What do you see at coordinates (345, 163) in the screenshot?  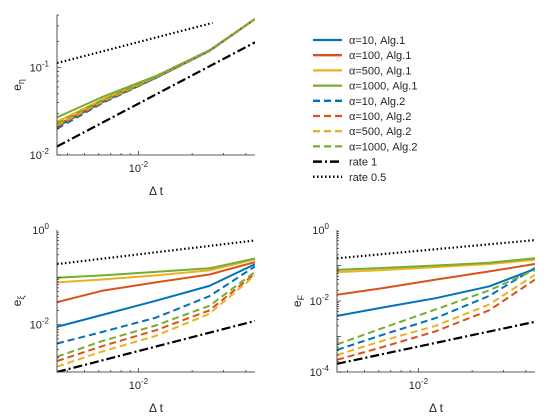 I see `legend-entry-rate-1: rate 1` at bounding box center [345, 163].